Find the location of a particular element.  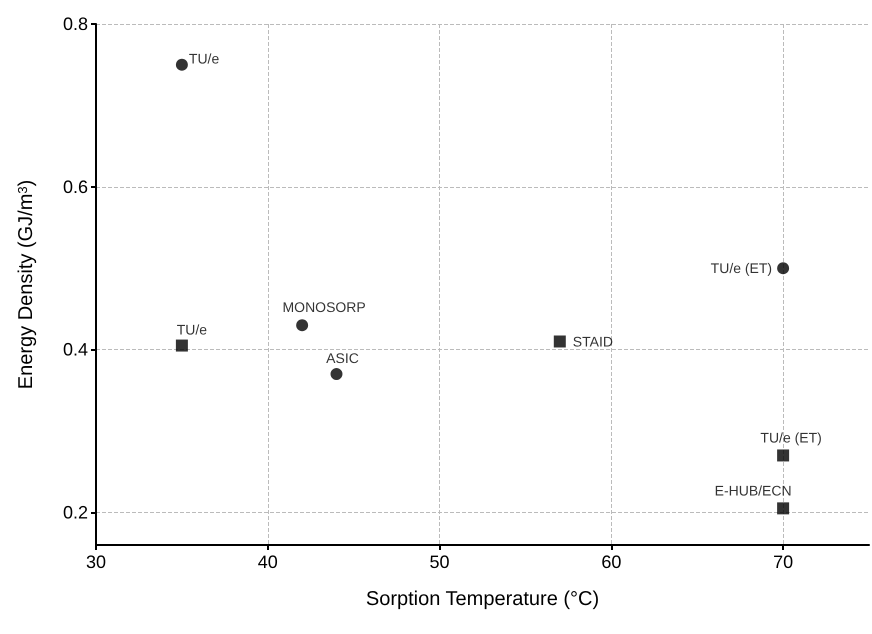

y-tick-label: 0.2 is located at coordinates (75, 512).